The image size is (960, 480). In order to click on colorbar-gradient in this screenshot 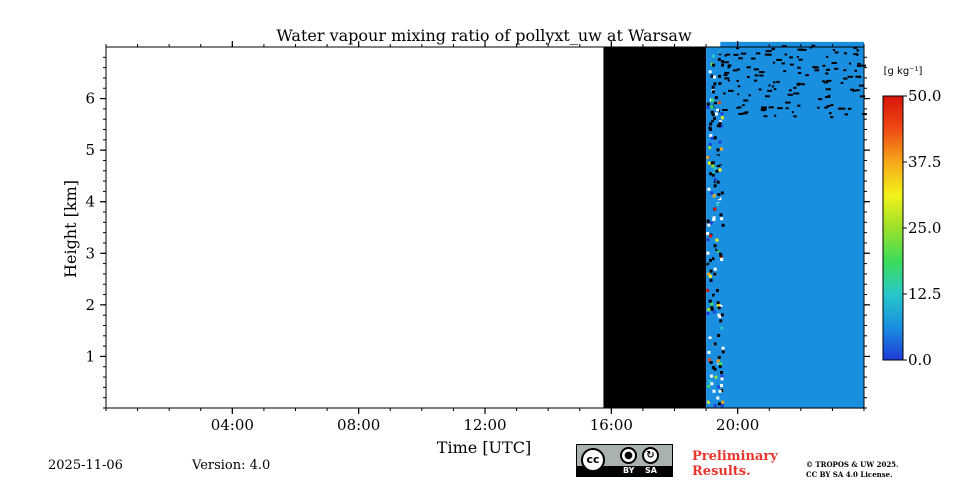, I will do `click(893, 228)`.